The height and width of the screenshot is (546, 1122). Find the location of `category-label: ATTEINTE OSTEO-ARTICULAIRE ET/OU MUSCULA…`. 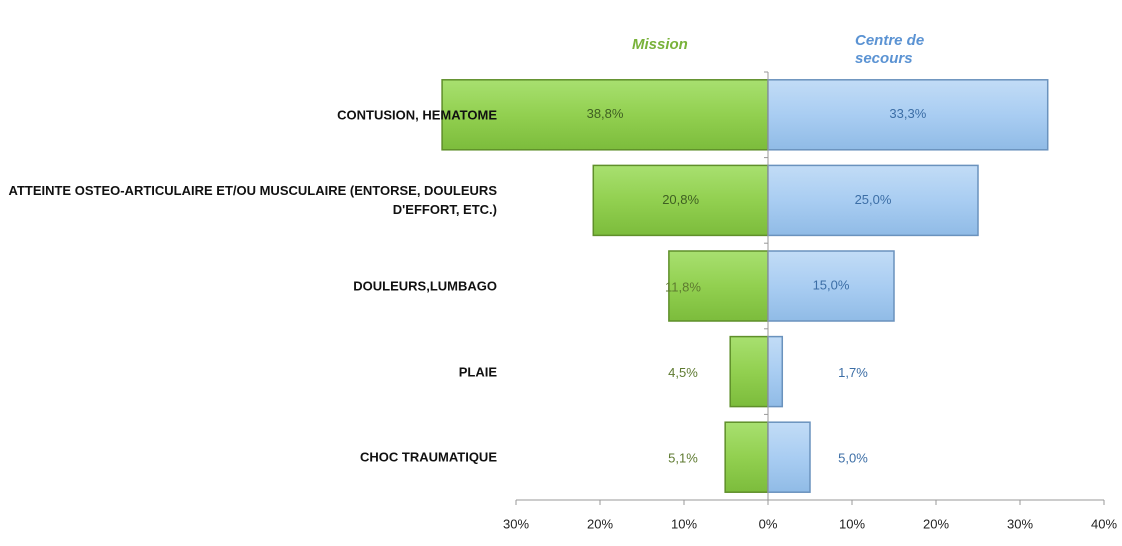

category-label: ATTEINTE OSTEO-ARTICULAIRE ET/OU MUSCULA… is located at coordinates (252, 200).